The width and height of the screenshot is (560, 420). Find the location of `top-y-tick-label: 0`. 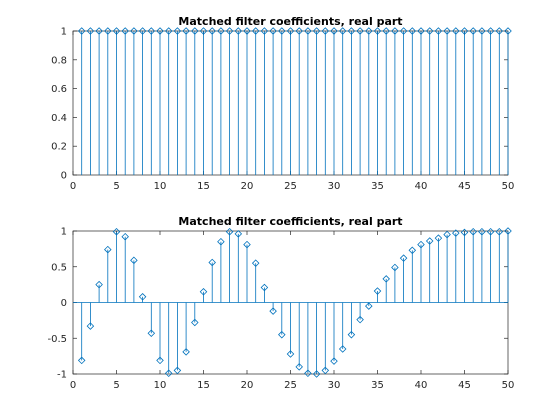

top-y-tick-label: 0 is located at coordinates (64, 176).